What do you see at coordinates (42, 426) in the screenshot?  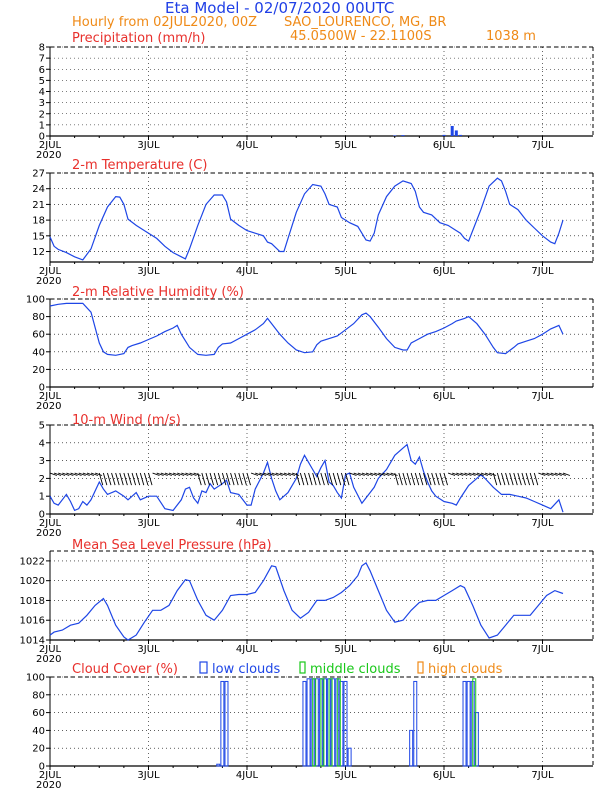 I see `y-tick-label: 5` at bounding box center [42, 426].